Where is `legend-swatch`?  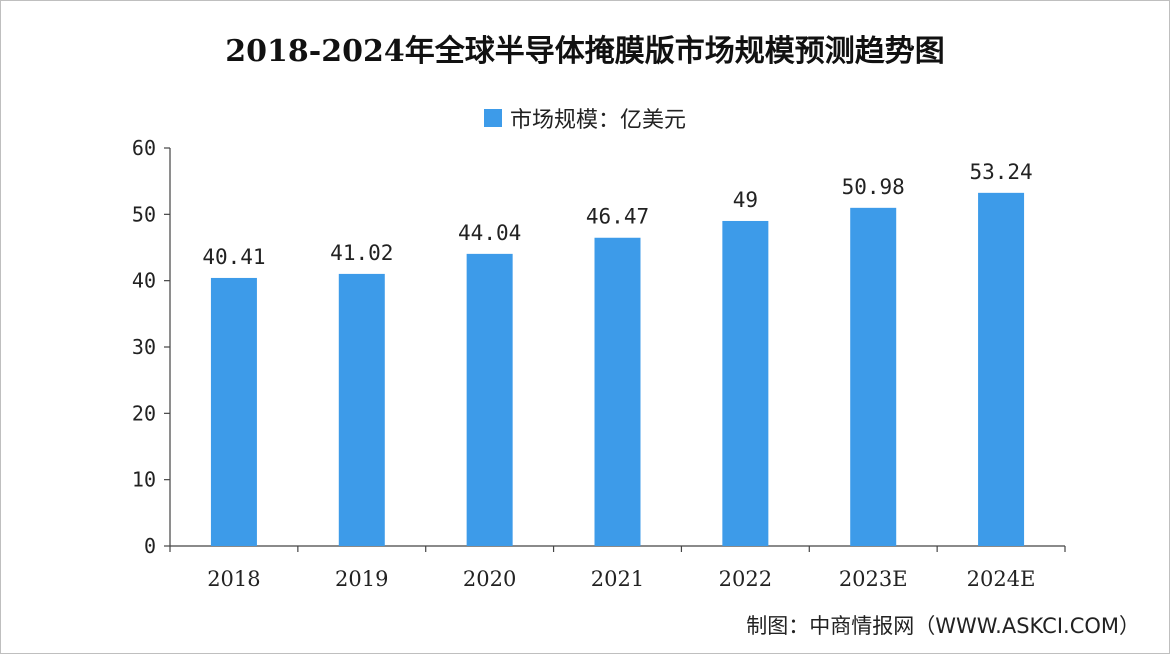 legend-swatch is located at coordinates (492, 118).